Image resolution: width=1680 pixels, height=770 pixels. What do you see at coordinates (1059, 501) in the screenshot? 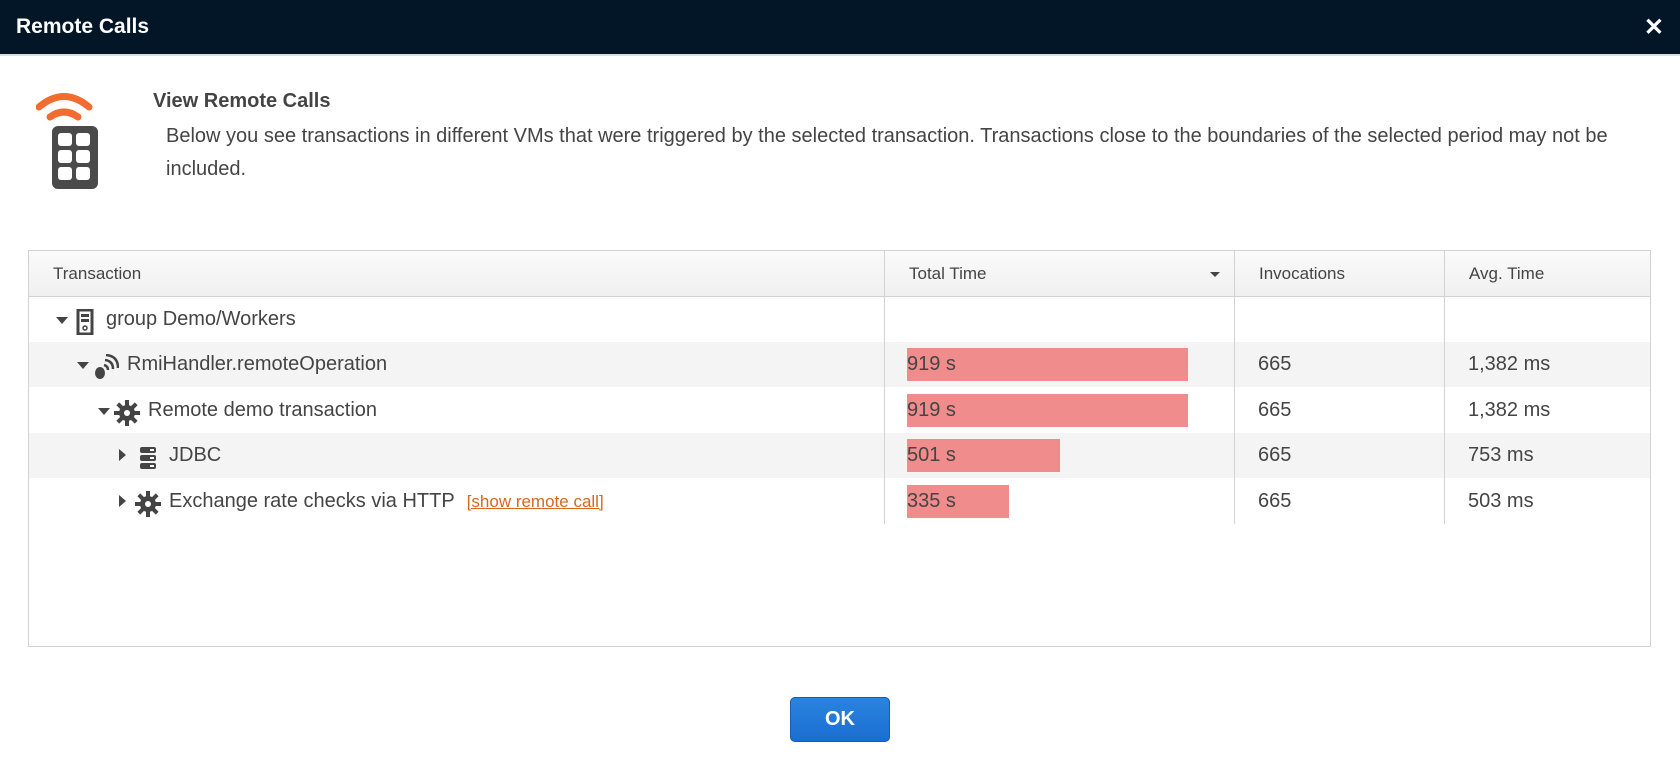
I see `total-time-cell: 335 s` at bounding box center [1059, 501].